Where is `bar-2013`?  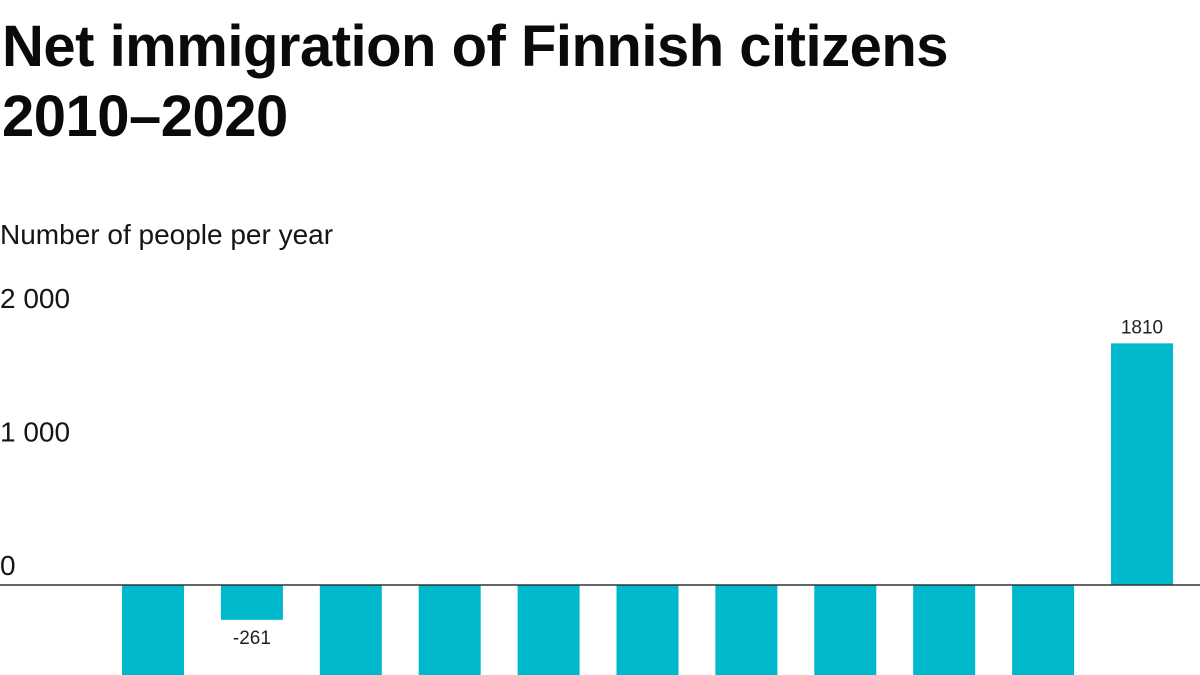 bar-2013 is located at coordinates (449, 630).